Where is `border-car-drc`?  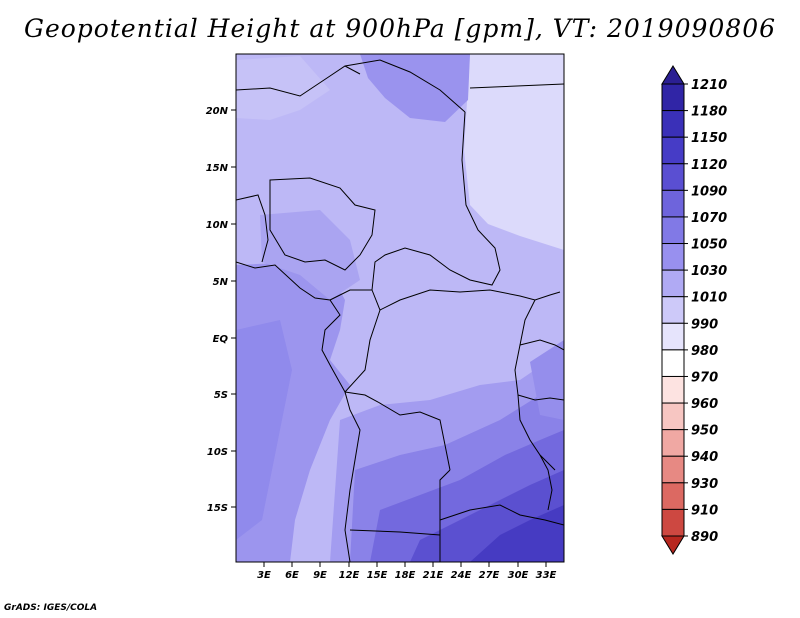
border-car-drc is located at coordinates (466, 300).